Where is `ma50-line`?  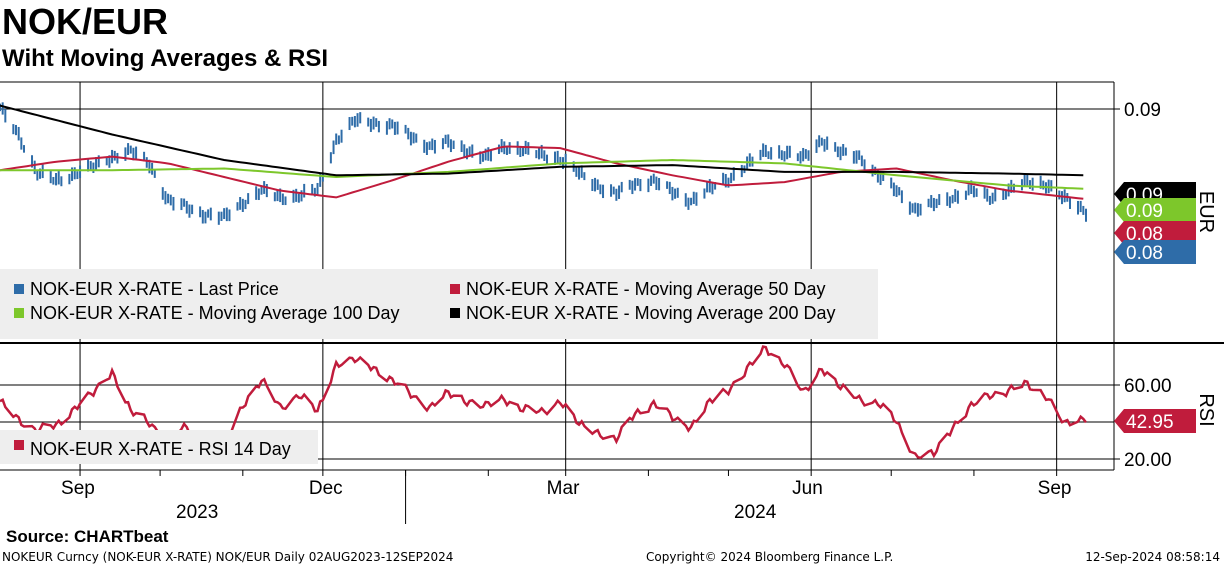
ma50-line is located at coordinates (542, 172).